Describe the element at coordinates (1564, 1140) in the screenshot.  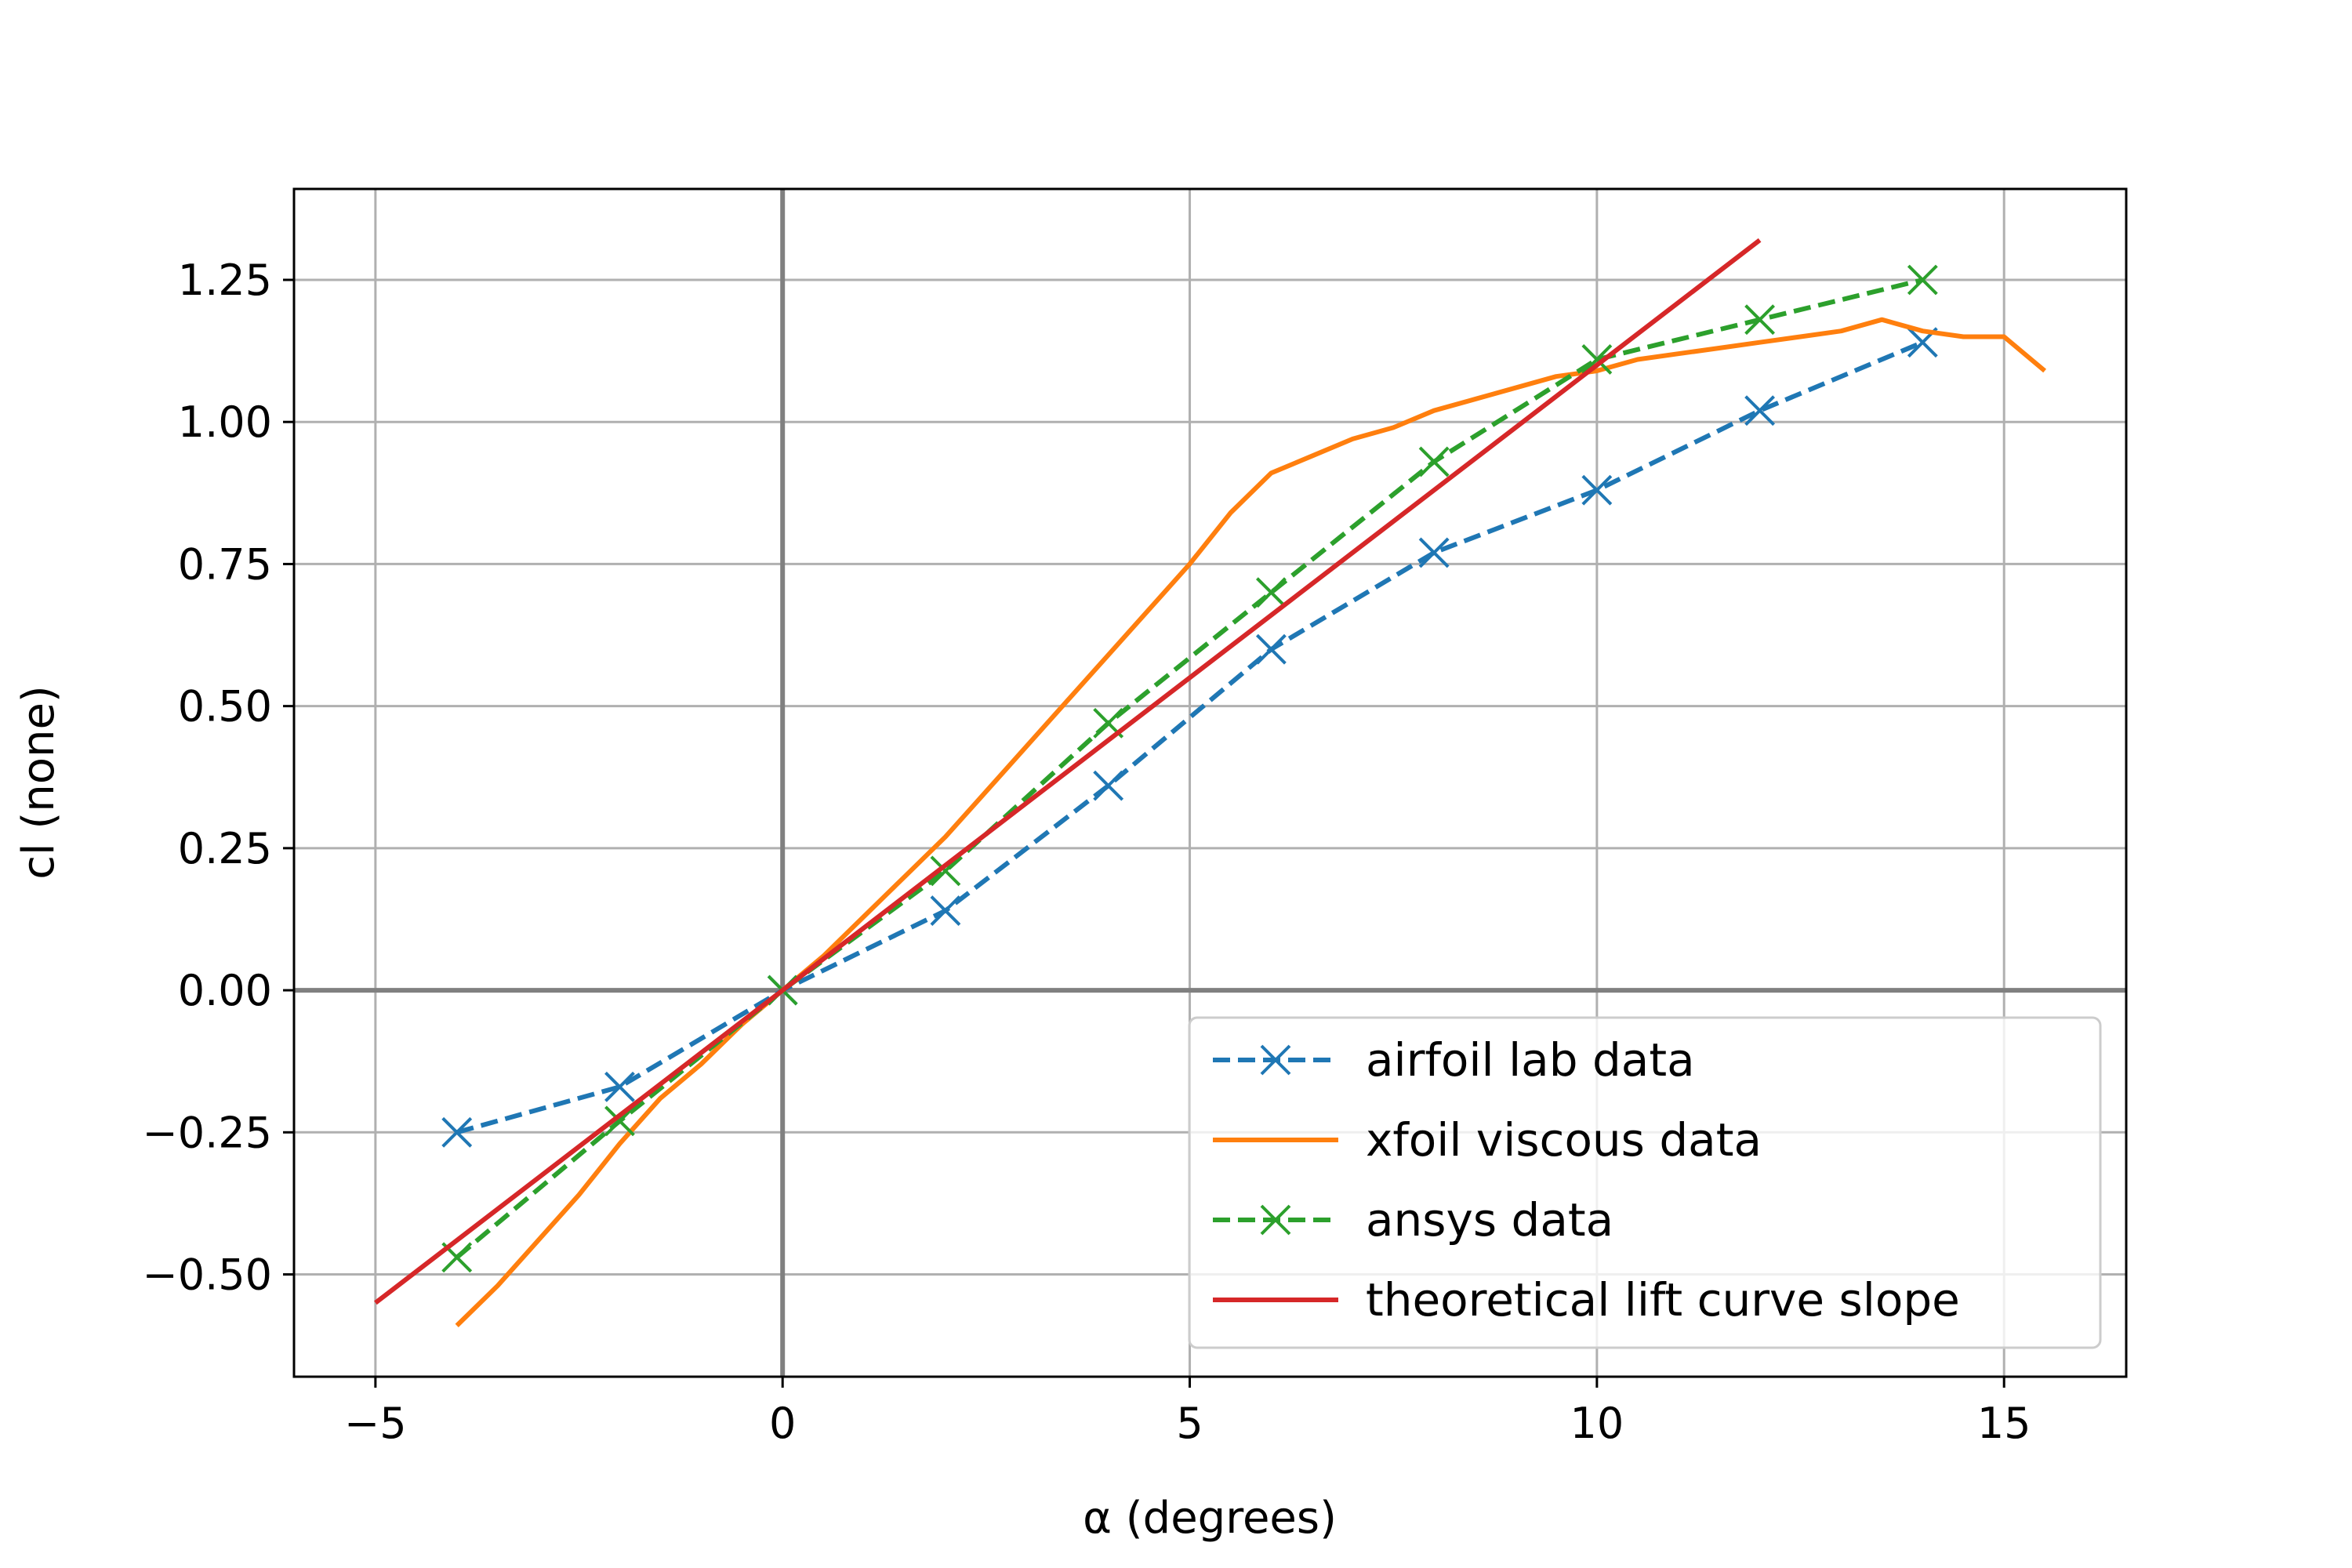
I see `legend-label: xfoil viscous data` at that location.